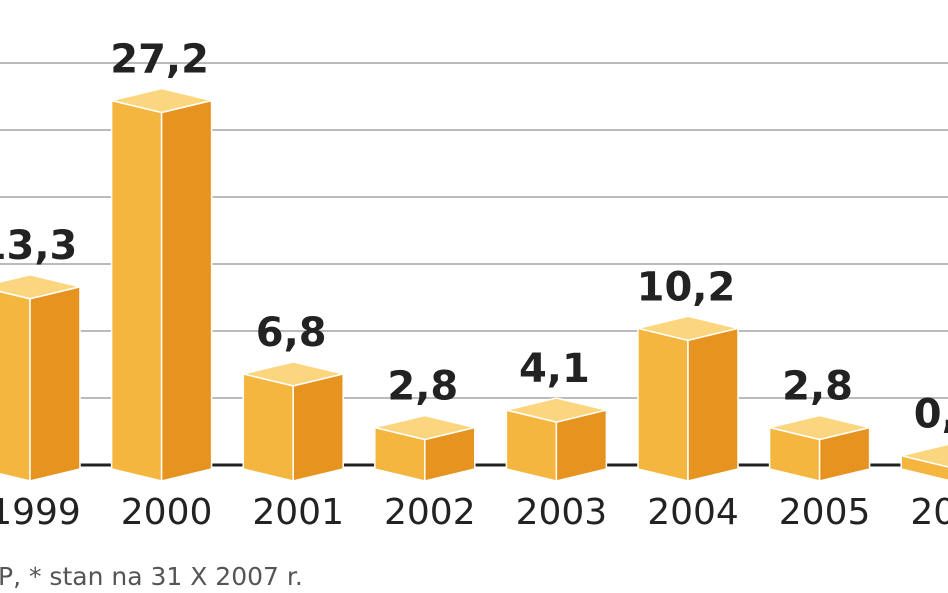 Image resolution: width=948 pixels, height=593 pixels. I want to click on x-tick-label: 1999, so click(40, 512).